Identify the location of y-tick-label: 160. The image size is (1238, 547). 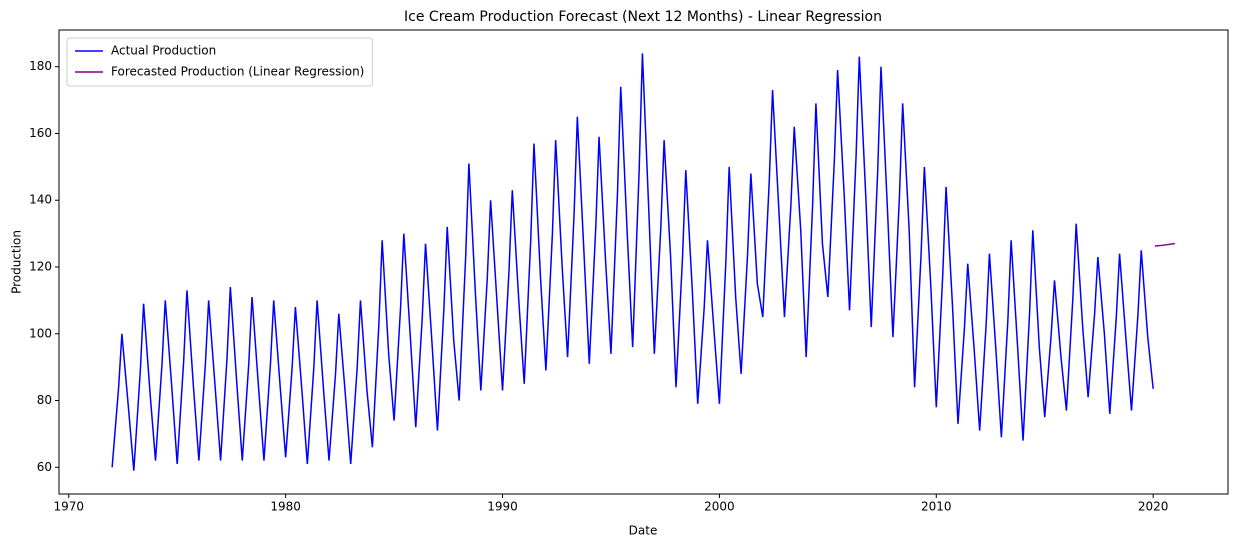
(40, 133).